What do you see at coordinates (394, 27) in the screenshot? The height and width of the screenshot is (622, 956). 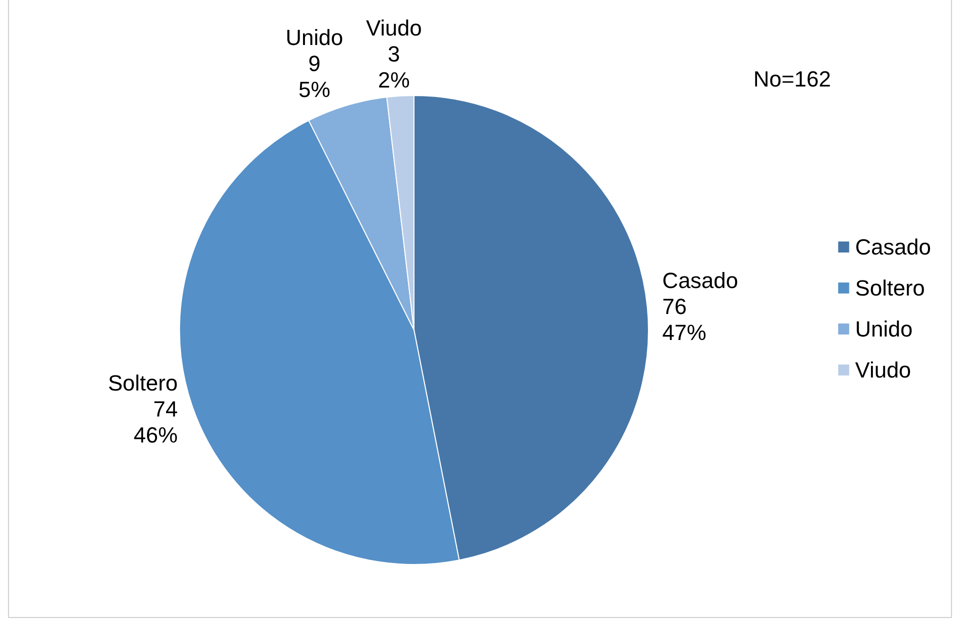 I see `slice-label: Viudo` at bounding box center [394, 27].